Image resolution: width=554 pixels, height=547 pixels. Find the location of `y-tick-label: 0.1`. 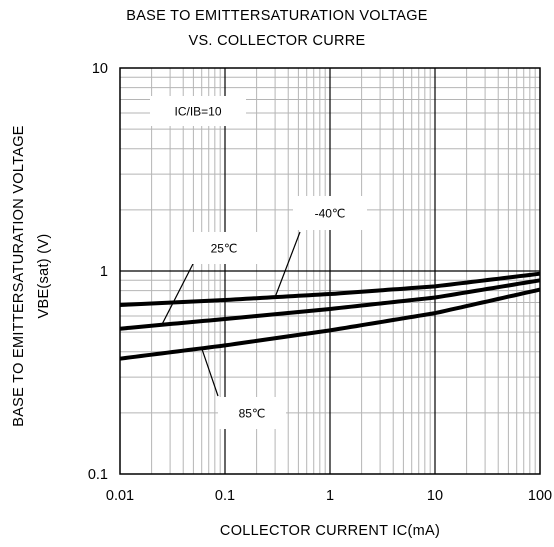

y-tick-label: 0.1 is located at coordinates (98, 475).